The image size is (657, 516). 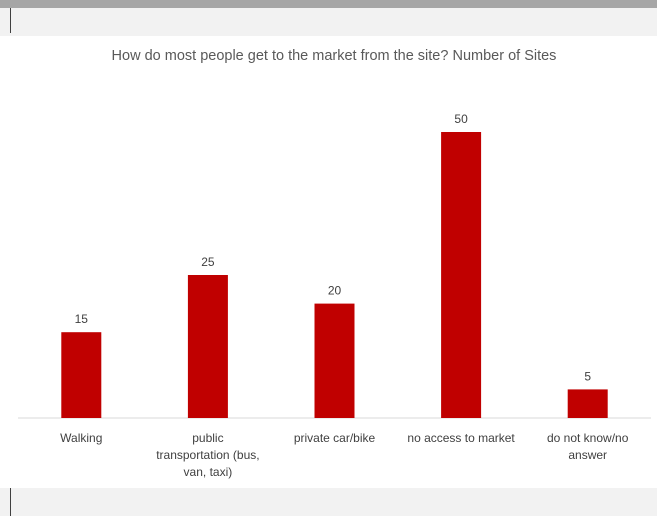 What do you see at coordinates (335, 291) in the screenshot?
I see `data-label: 20` at bounding box center [335, 291].